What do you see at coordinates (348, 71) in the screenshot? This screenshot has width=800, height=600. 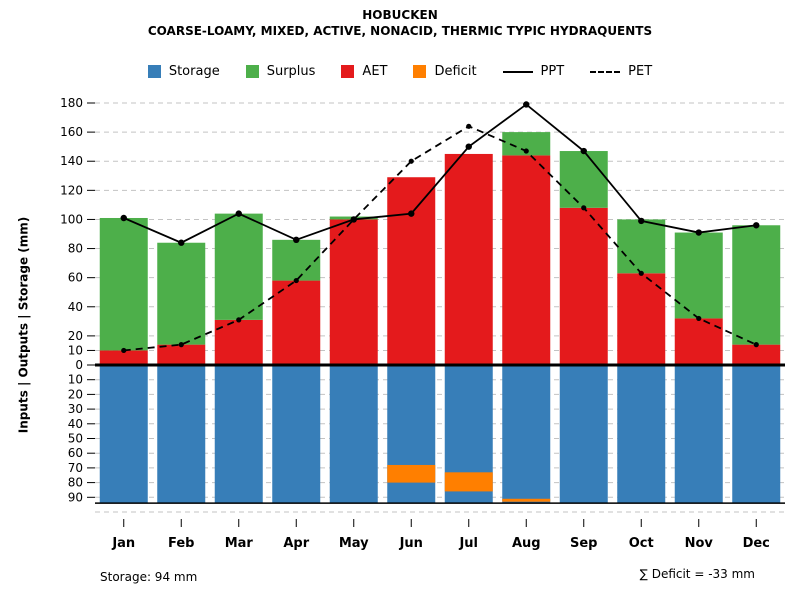 I see `aet-swatch` at bounding box center [348, 71].